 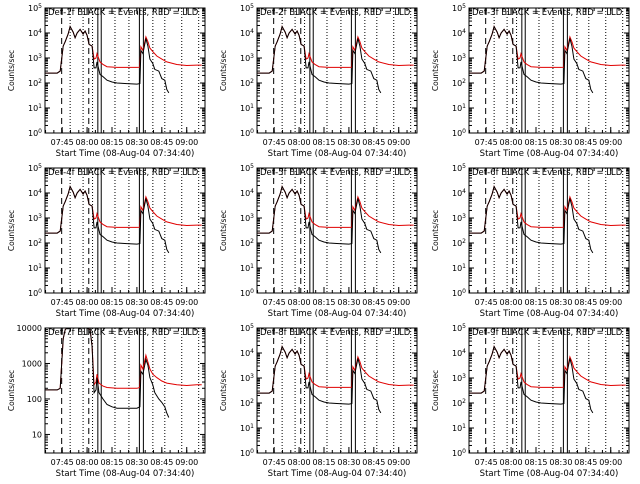 I want to click on series-lld-line, so click(x=123, y=359).